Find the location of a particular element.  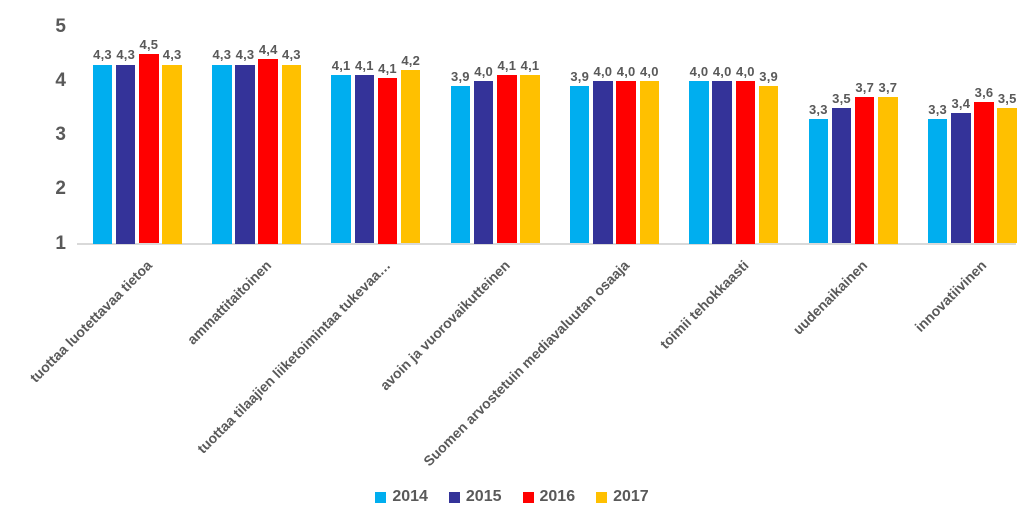

bar-value-label: 4,5 is located at coordinates (149, 44).